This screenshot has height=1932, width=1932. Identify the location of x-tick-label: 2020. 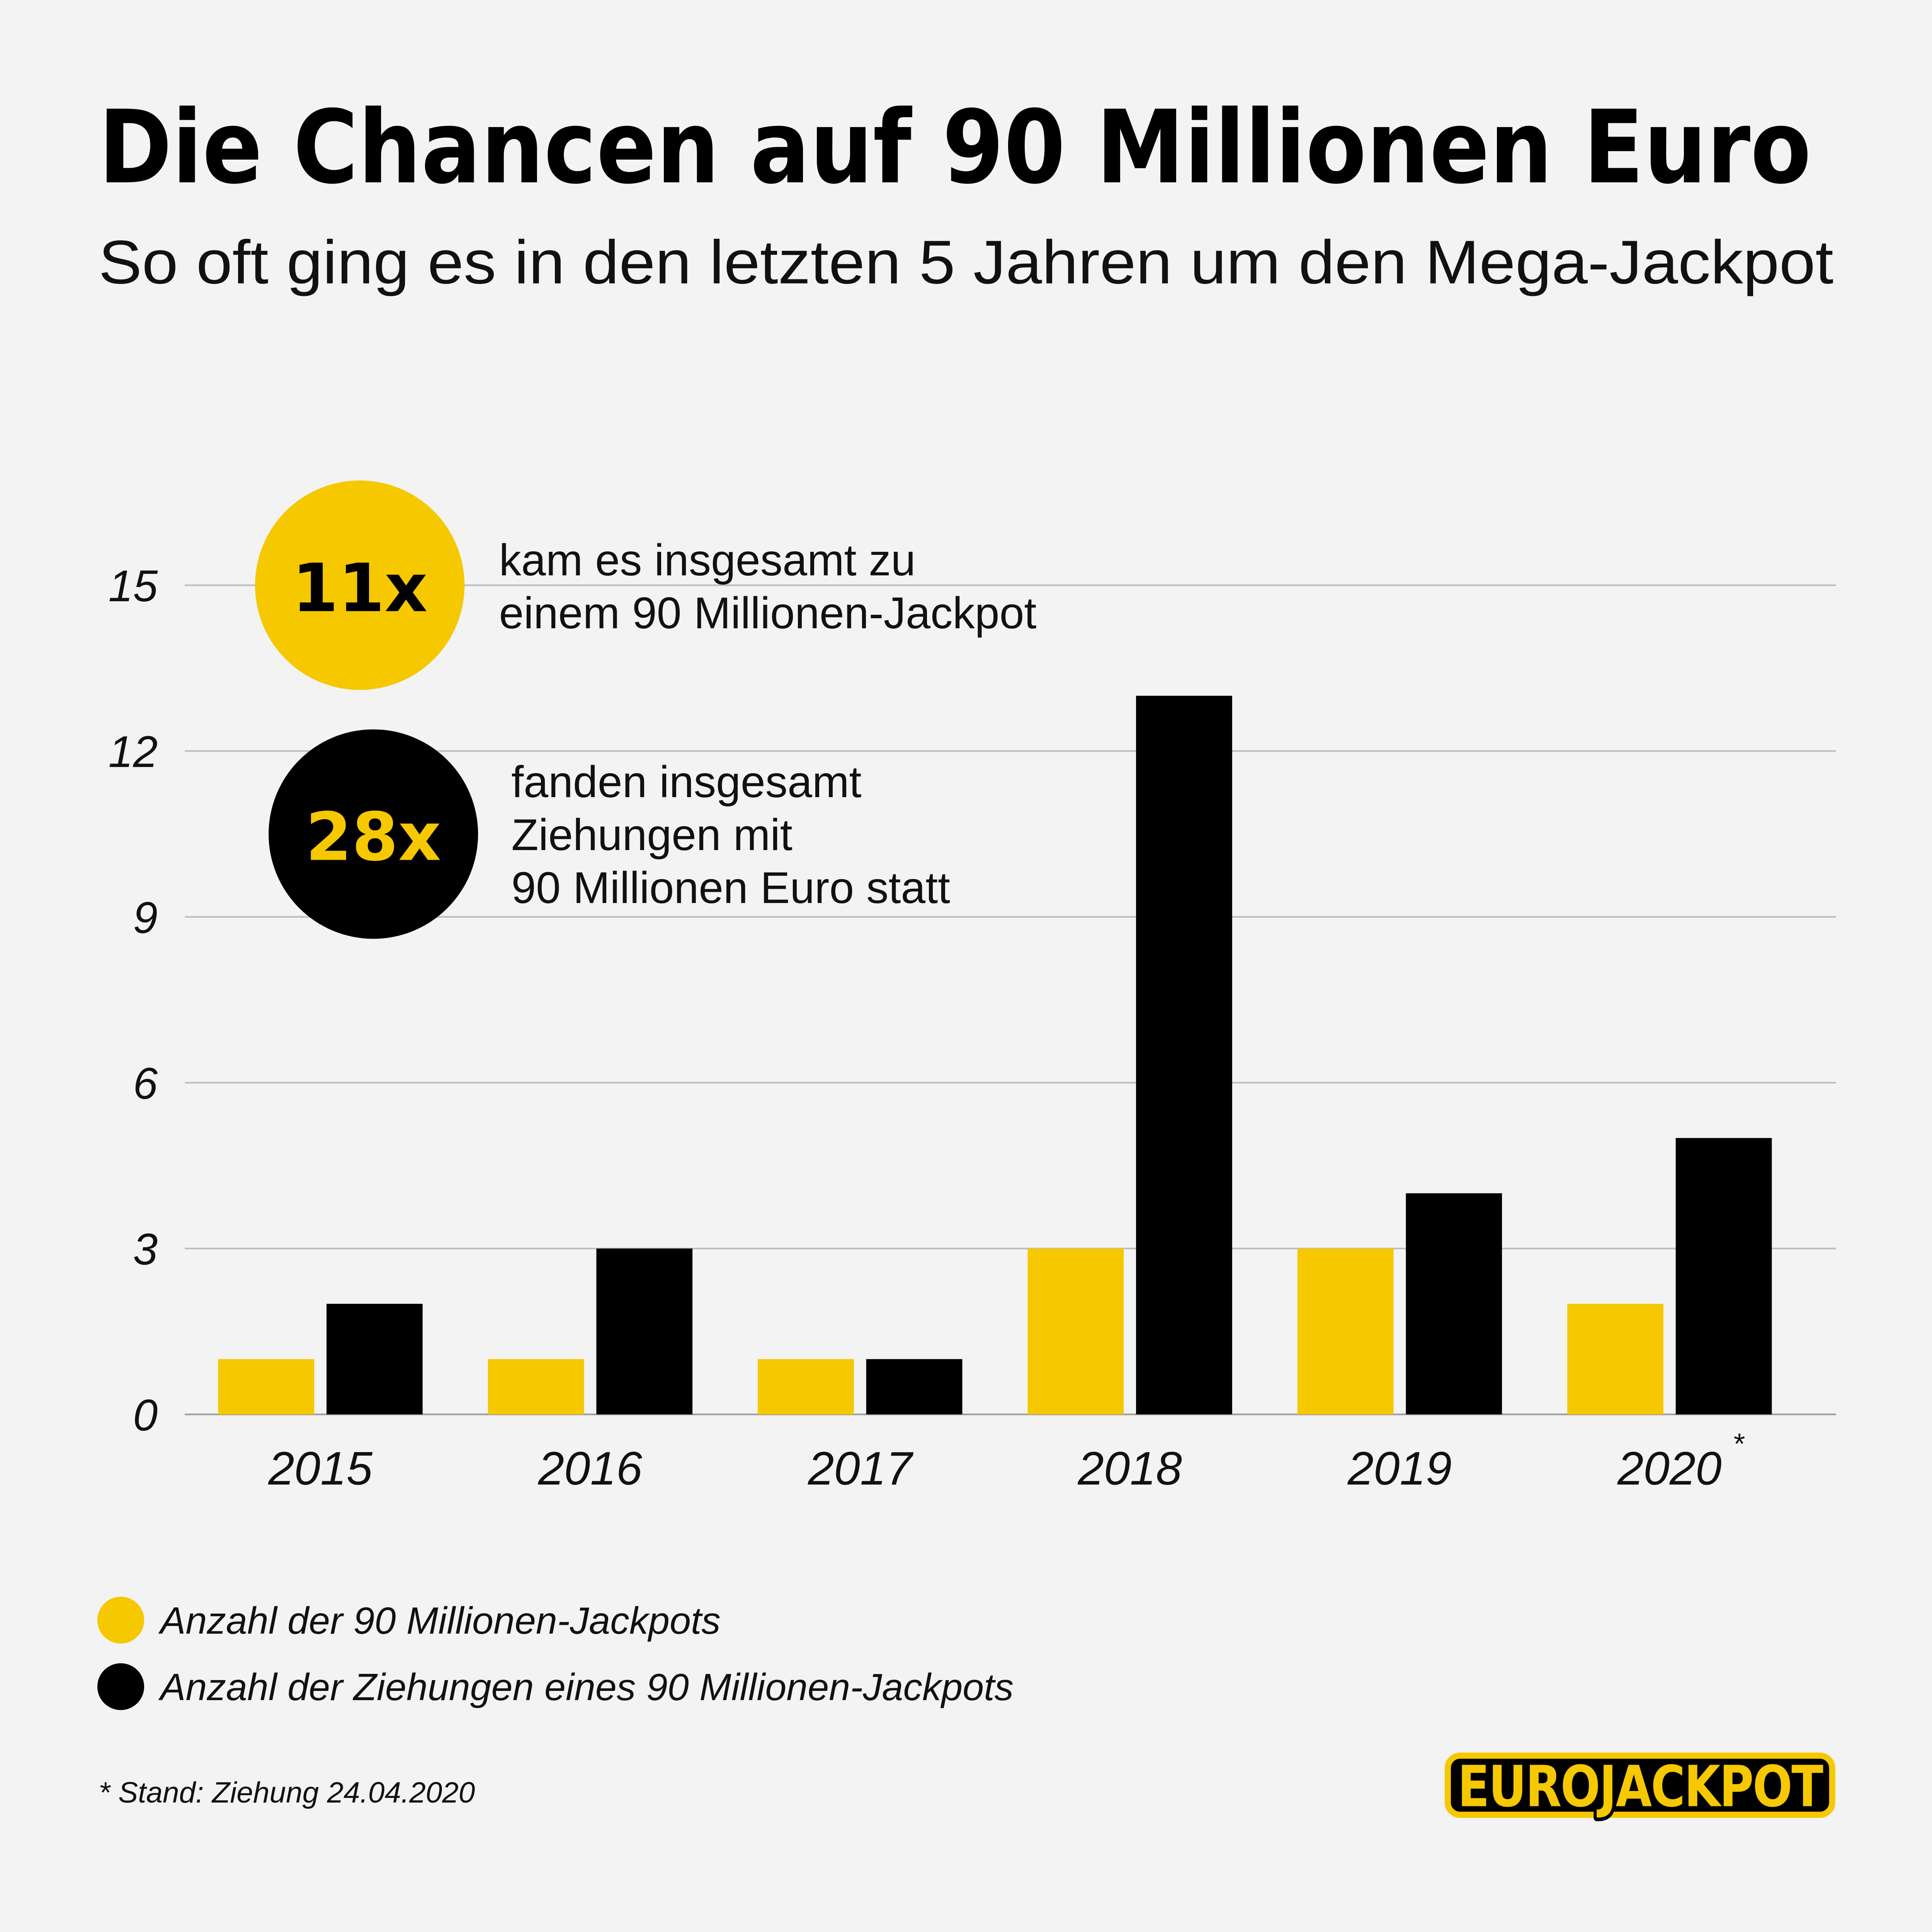
(1670, 1468).